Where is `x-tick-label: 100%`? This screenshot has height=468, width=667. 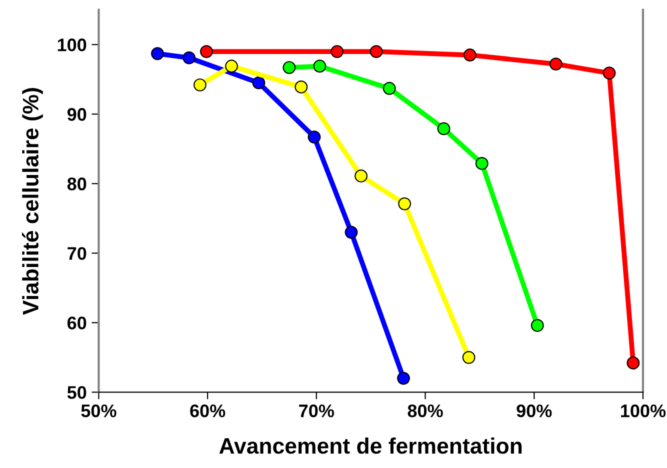
x-tick-label: 100% is located at coordinates (643, 411).